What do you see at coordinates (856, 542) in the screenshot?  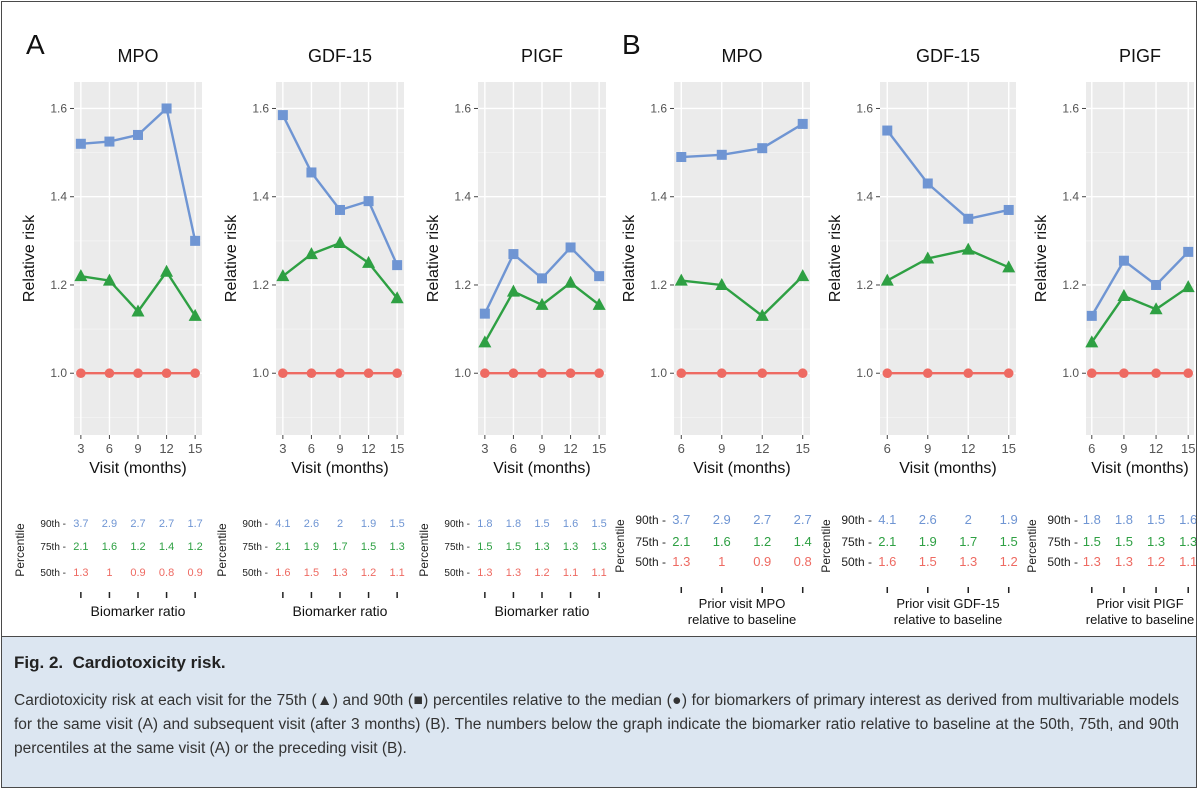 I see `table-row-label: 75th -` at bounding box center [856, 542].